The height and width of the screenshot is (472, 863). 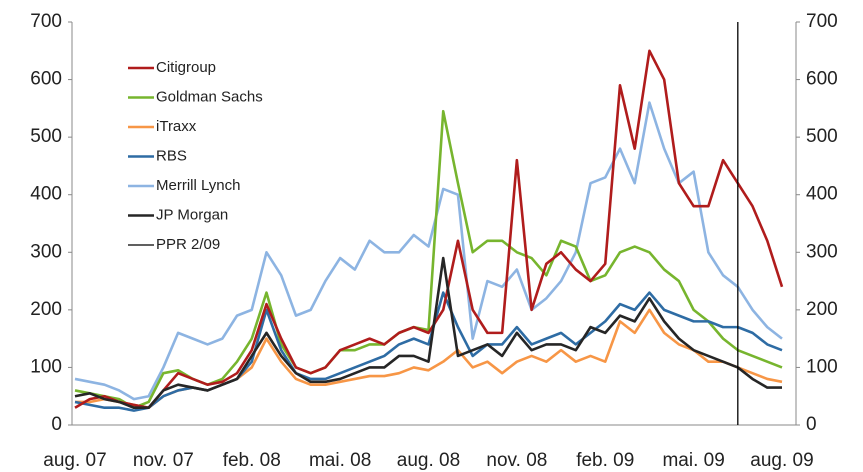 What do you see at coordinates (822, 194) in the screenshot?
I see `y2-tick-label: 400` at bounding box center [822, 194].